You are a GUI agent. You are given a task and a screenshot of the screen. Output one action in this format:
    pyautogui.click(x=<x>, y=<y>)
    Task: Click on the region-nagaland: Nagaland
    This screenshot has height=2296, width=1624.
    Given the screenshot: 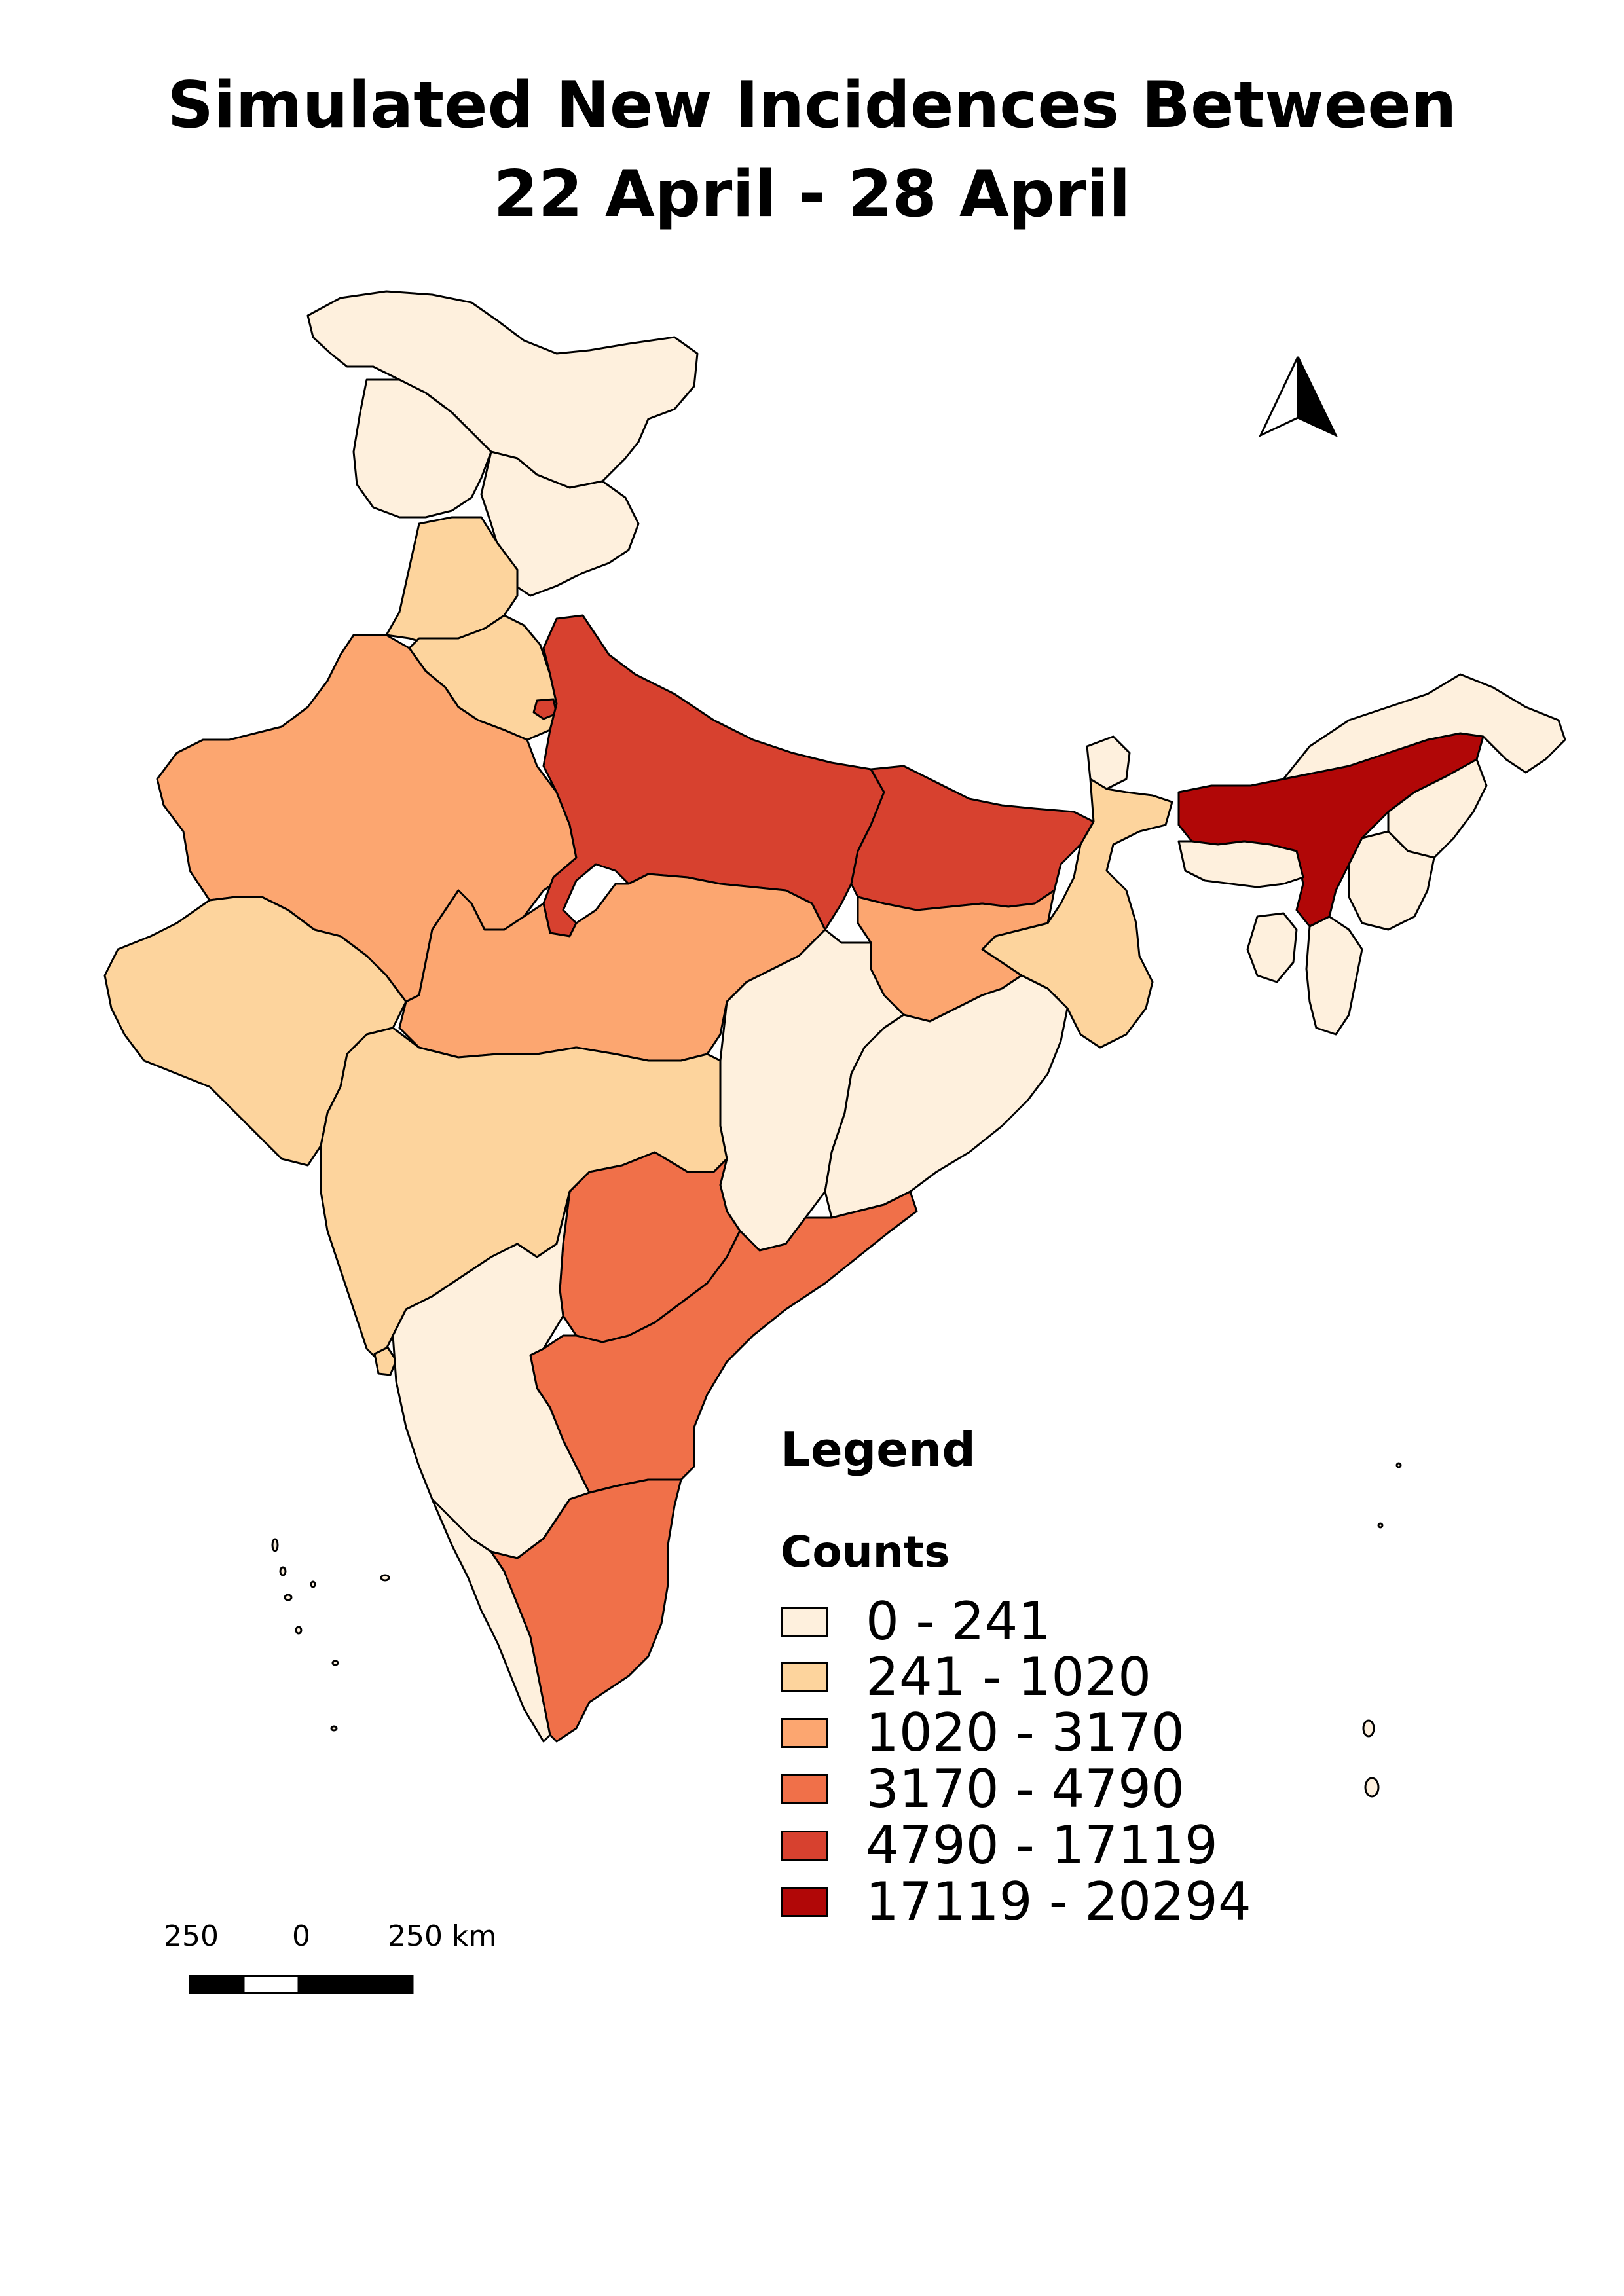 What is the action you would take?
    pyautogui.click(x=1437, y=808)
    